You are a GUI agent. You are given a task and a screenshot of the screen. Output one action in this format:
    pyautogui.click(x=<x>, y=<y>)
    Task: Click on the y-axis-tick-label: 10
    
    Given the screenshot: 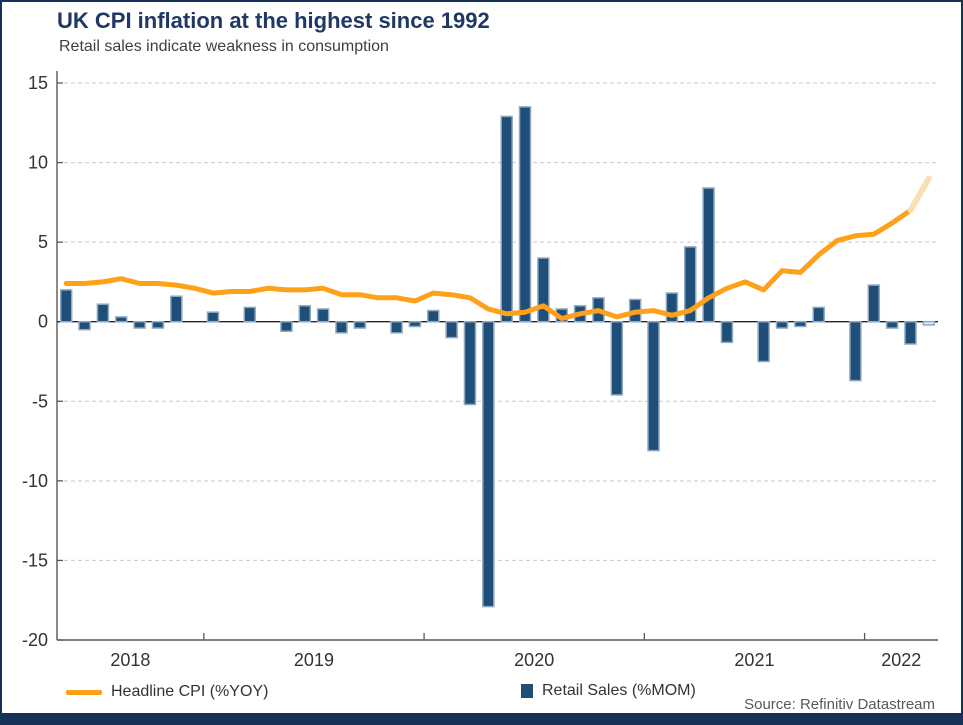 What is the action you would take?
    pyautogui.click(x=38, y=163)
    